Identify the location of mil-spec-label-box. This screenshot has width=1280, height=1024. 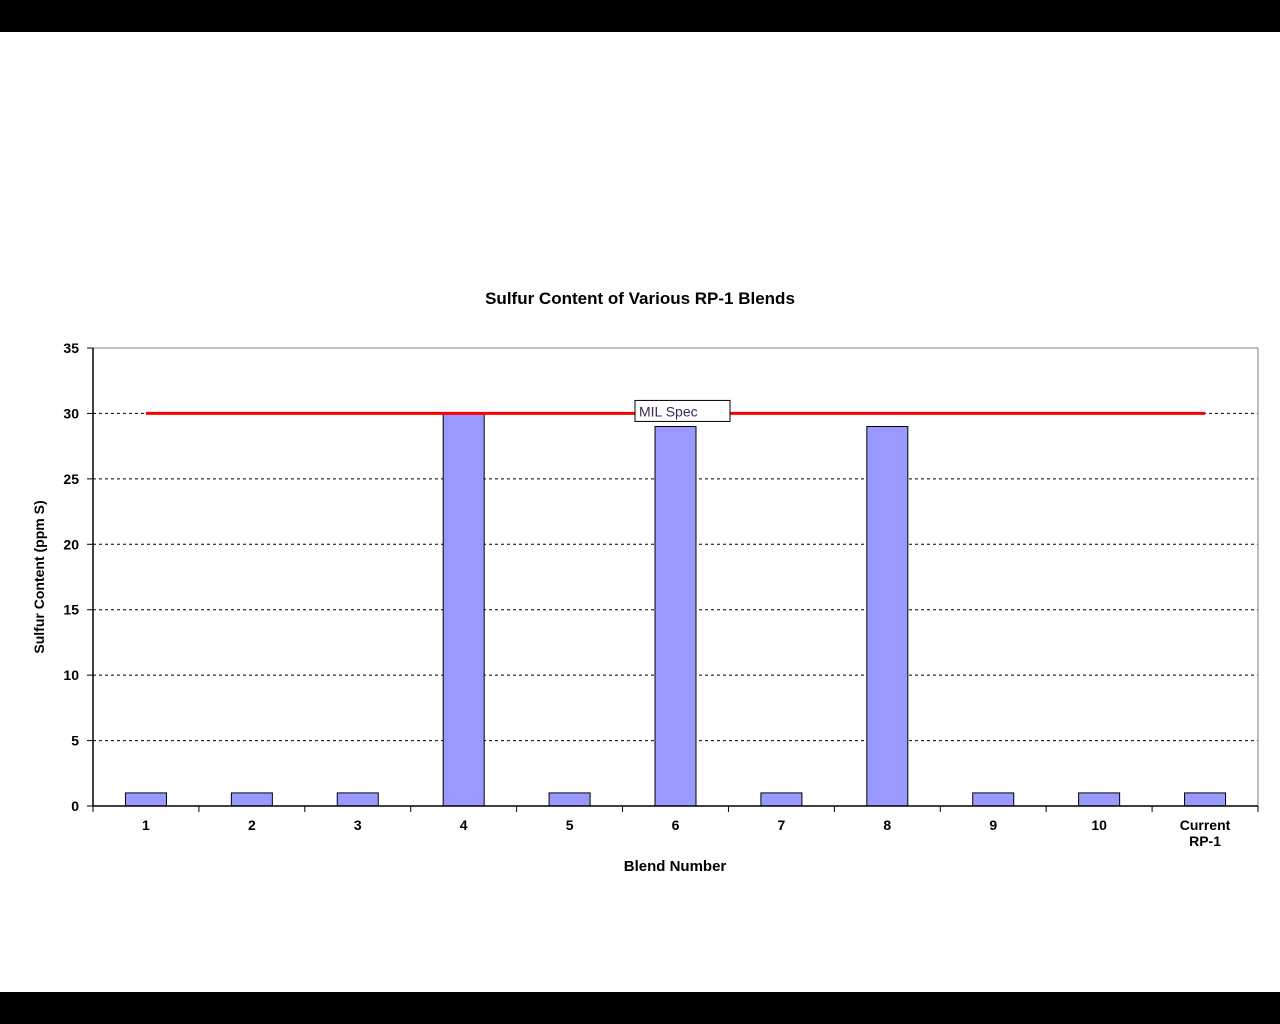
(682, 410).